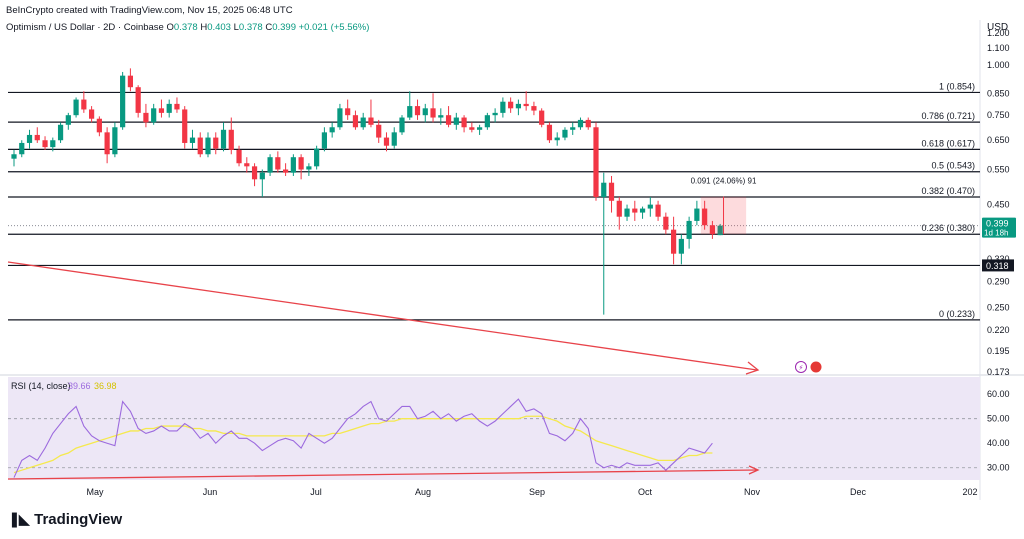 Image resolution: width=1024 pixels, height=539 pixels. Describe the element at coordinates (998, 205) in the screenshot. I see `price-axis-tick: 0.450` at that location.